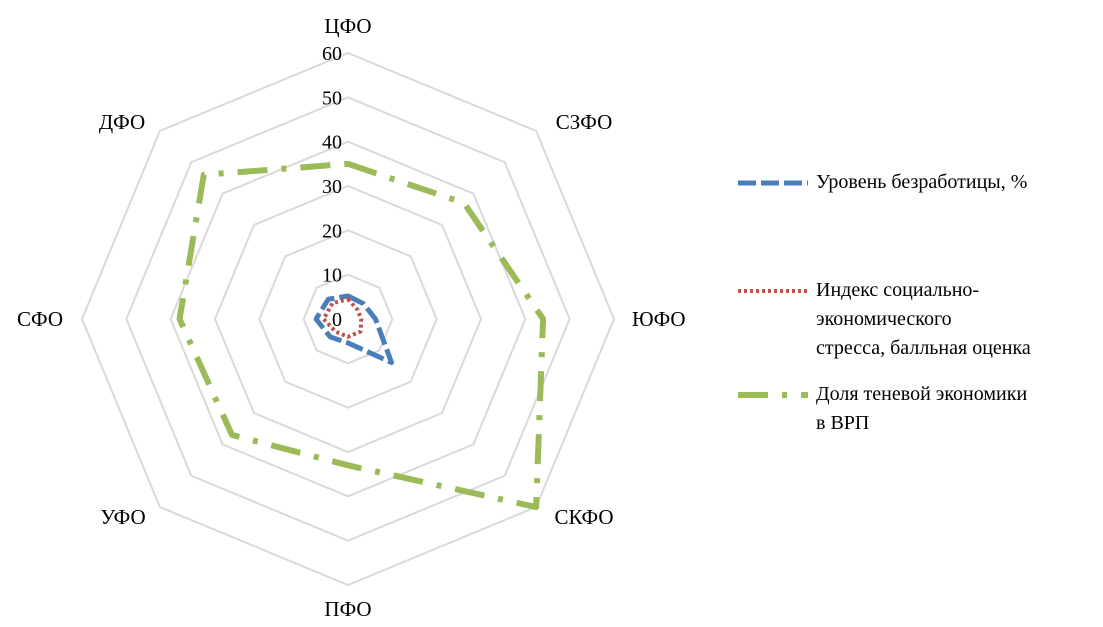 Image resolution: width=1103 pixels, height=627 pixels. What do you see at coordinates (584, 122) in the screenshot?
I see `category-label: СЗФО` at bounding box center [584, 122].